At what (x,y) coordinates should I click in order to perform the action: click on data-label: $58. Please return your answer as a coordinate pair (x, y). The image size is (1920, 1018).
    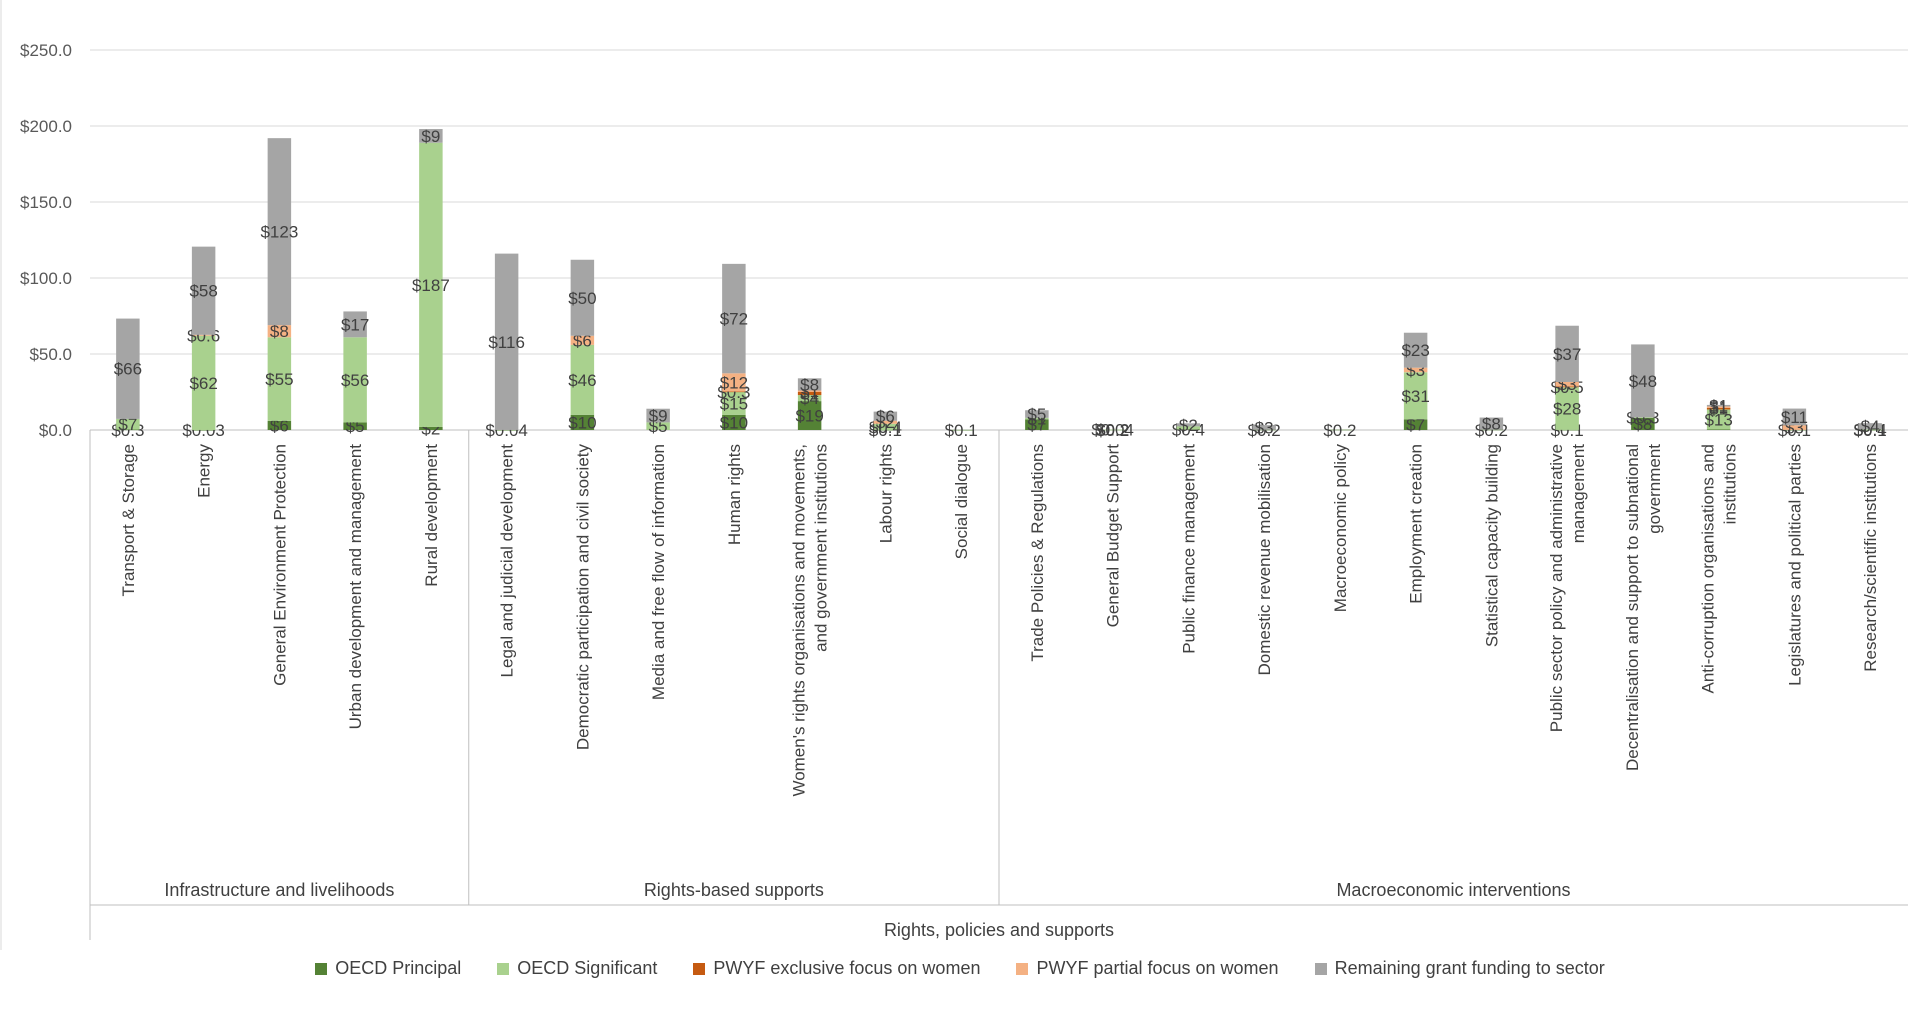
    Looking at the image, I should click on (203, 291).